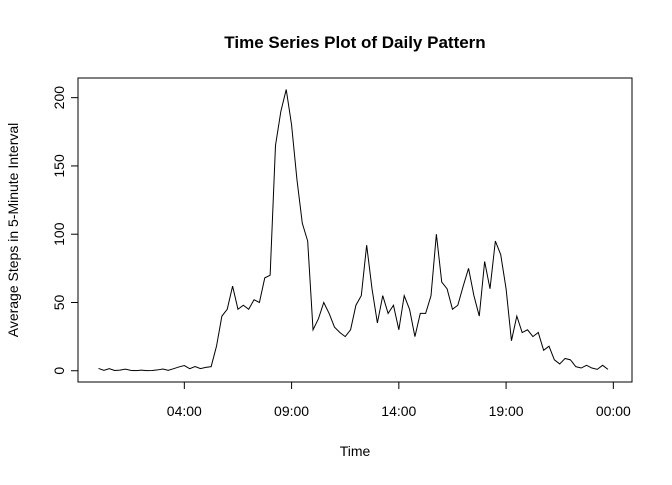 The height and width of the screenshot is (485, 672). What do you see at coordinates (291, 411) in the screenshot?
I see `x-tick-label: 09:00` at bounding box center [291, 411].